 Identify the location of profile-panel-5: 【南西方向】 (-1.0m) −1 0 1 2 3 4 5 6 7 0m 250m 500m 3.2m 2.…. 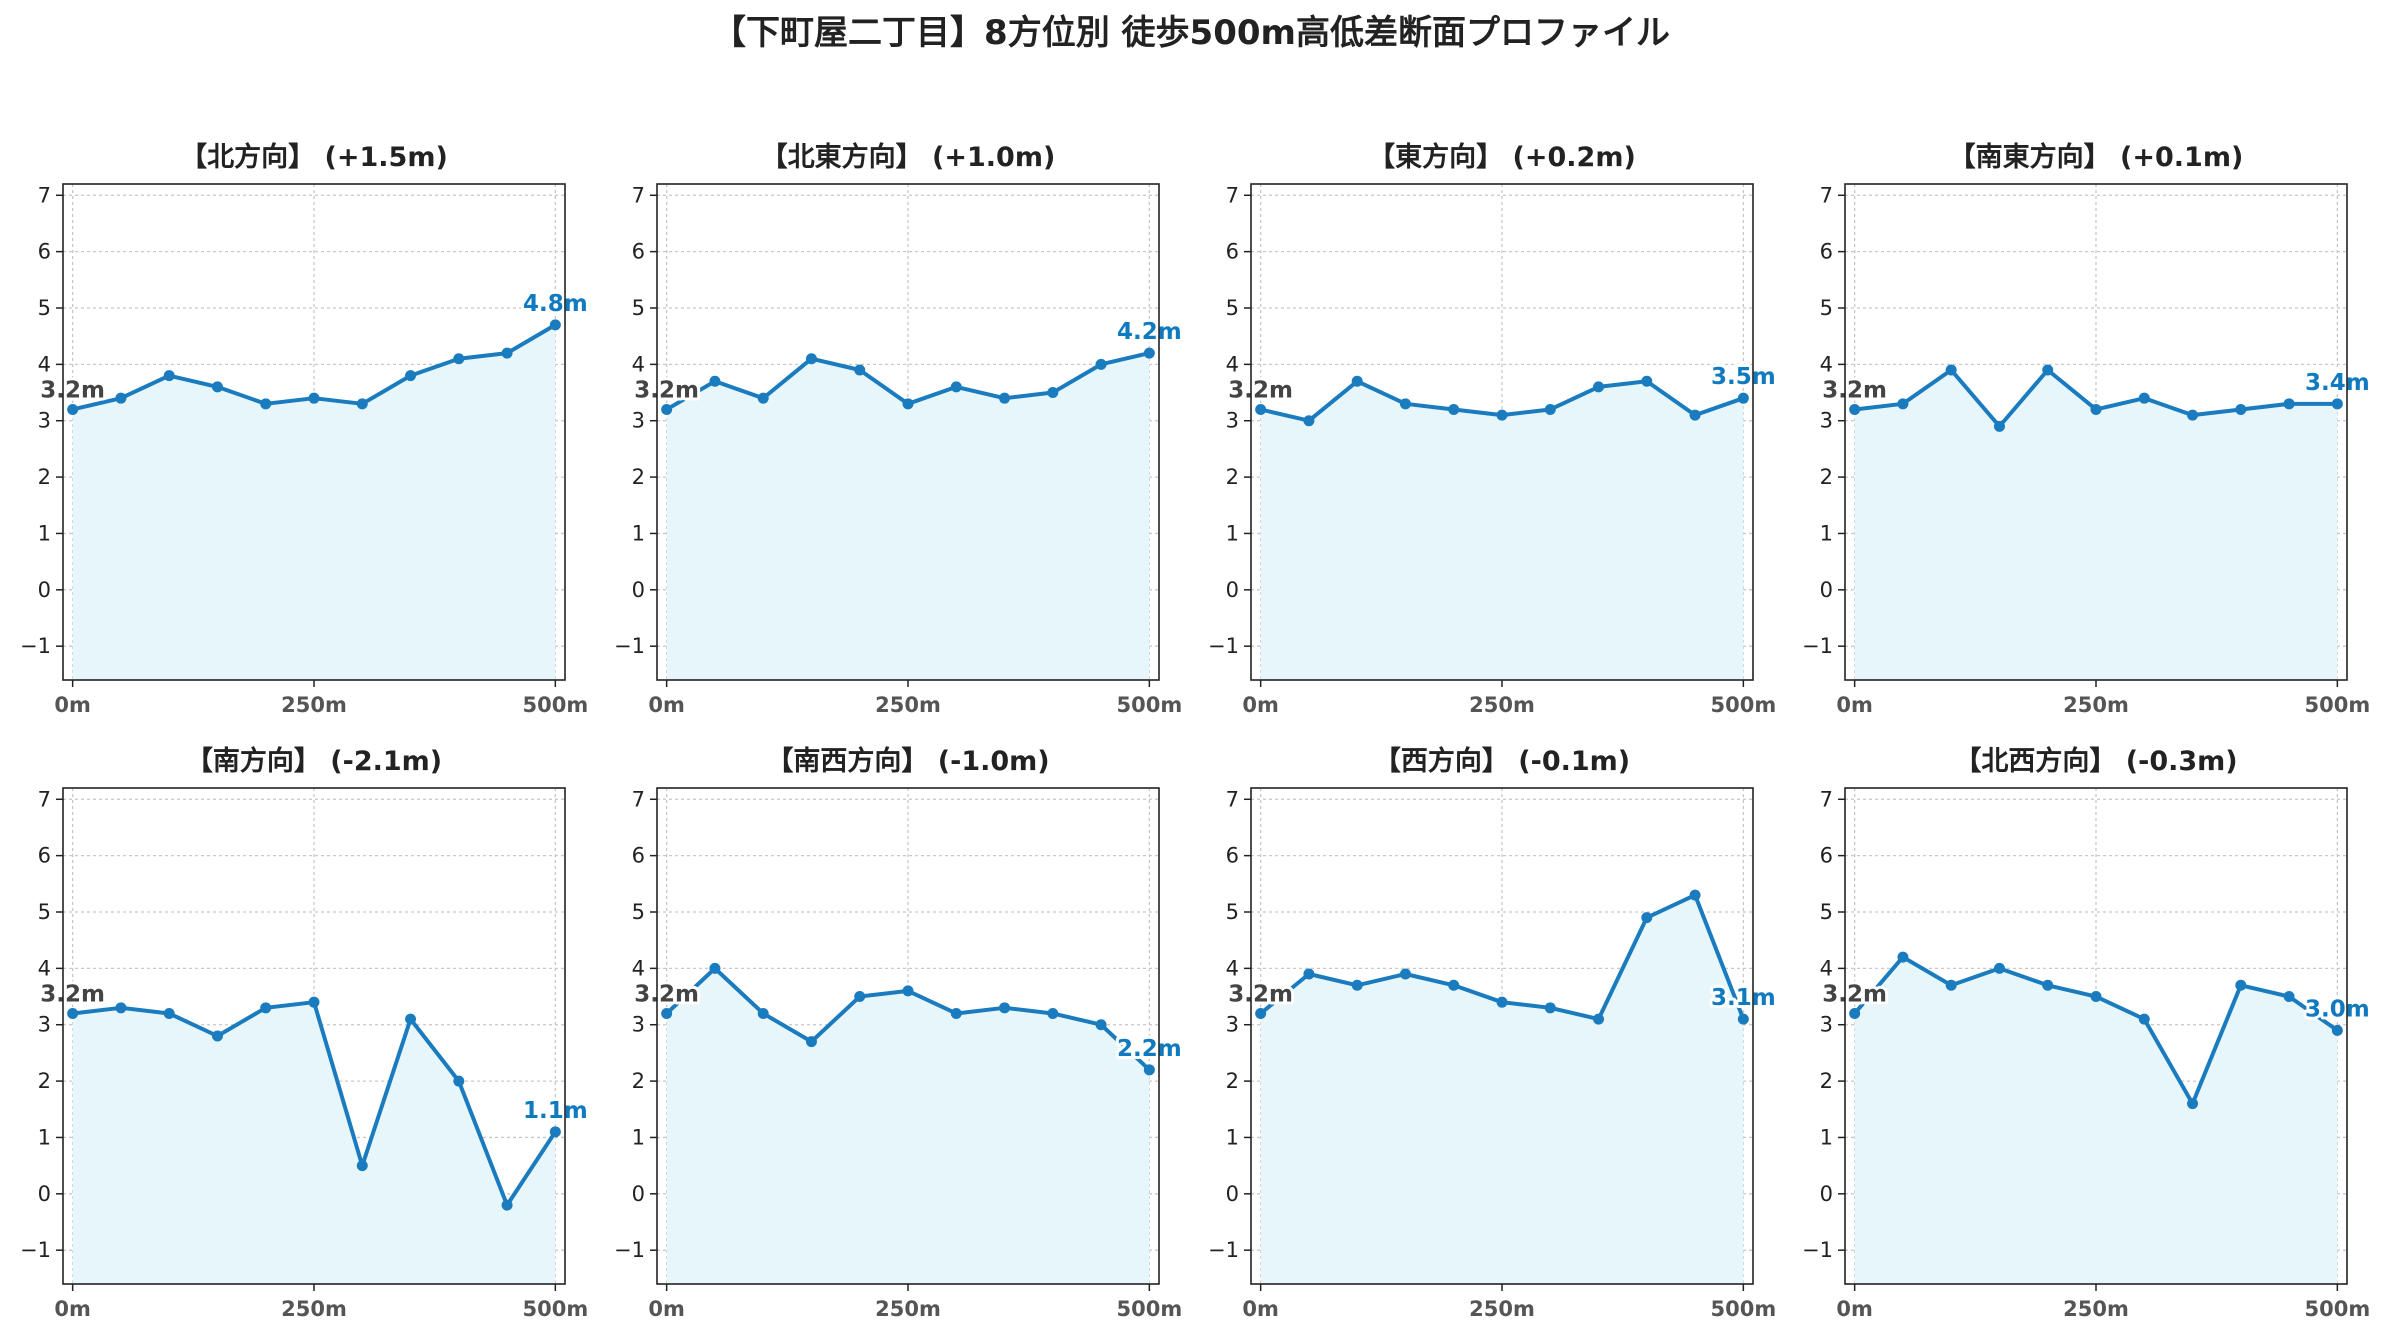
(899, 1033).